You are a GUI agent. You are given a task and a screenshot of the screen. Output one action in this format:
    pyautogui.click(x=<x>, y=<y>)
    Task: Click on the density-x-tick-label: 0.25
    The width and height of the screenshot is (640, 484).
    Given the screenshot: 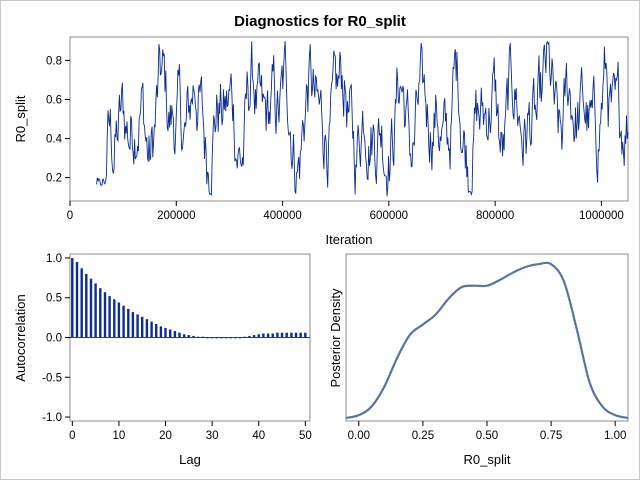 What is the action you would take?
    pyautogui.click(x=423, y=436)
    